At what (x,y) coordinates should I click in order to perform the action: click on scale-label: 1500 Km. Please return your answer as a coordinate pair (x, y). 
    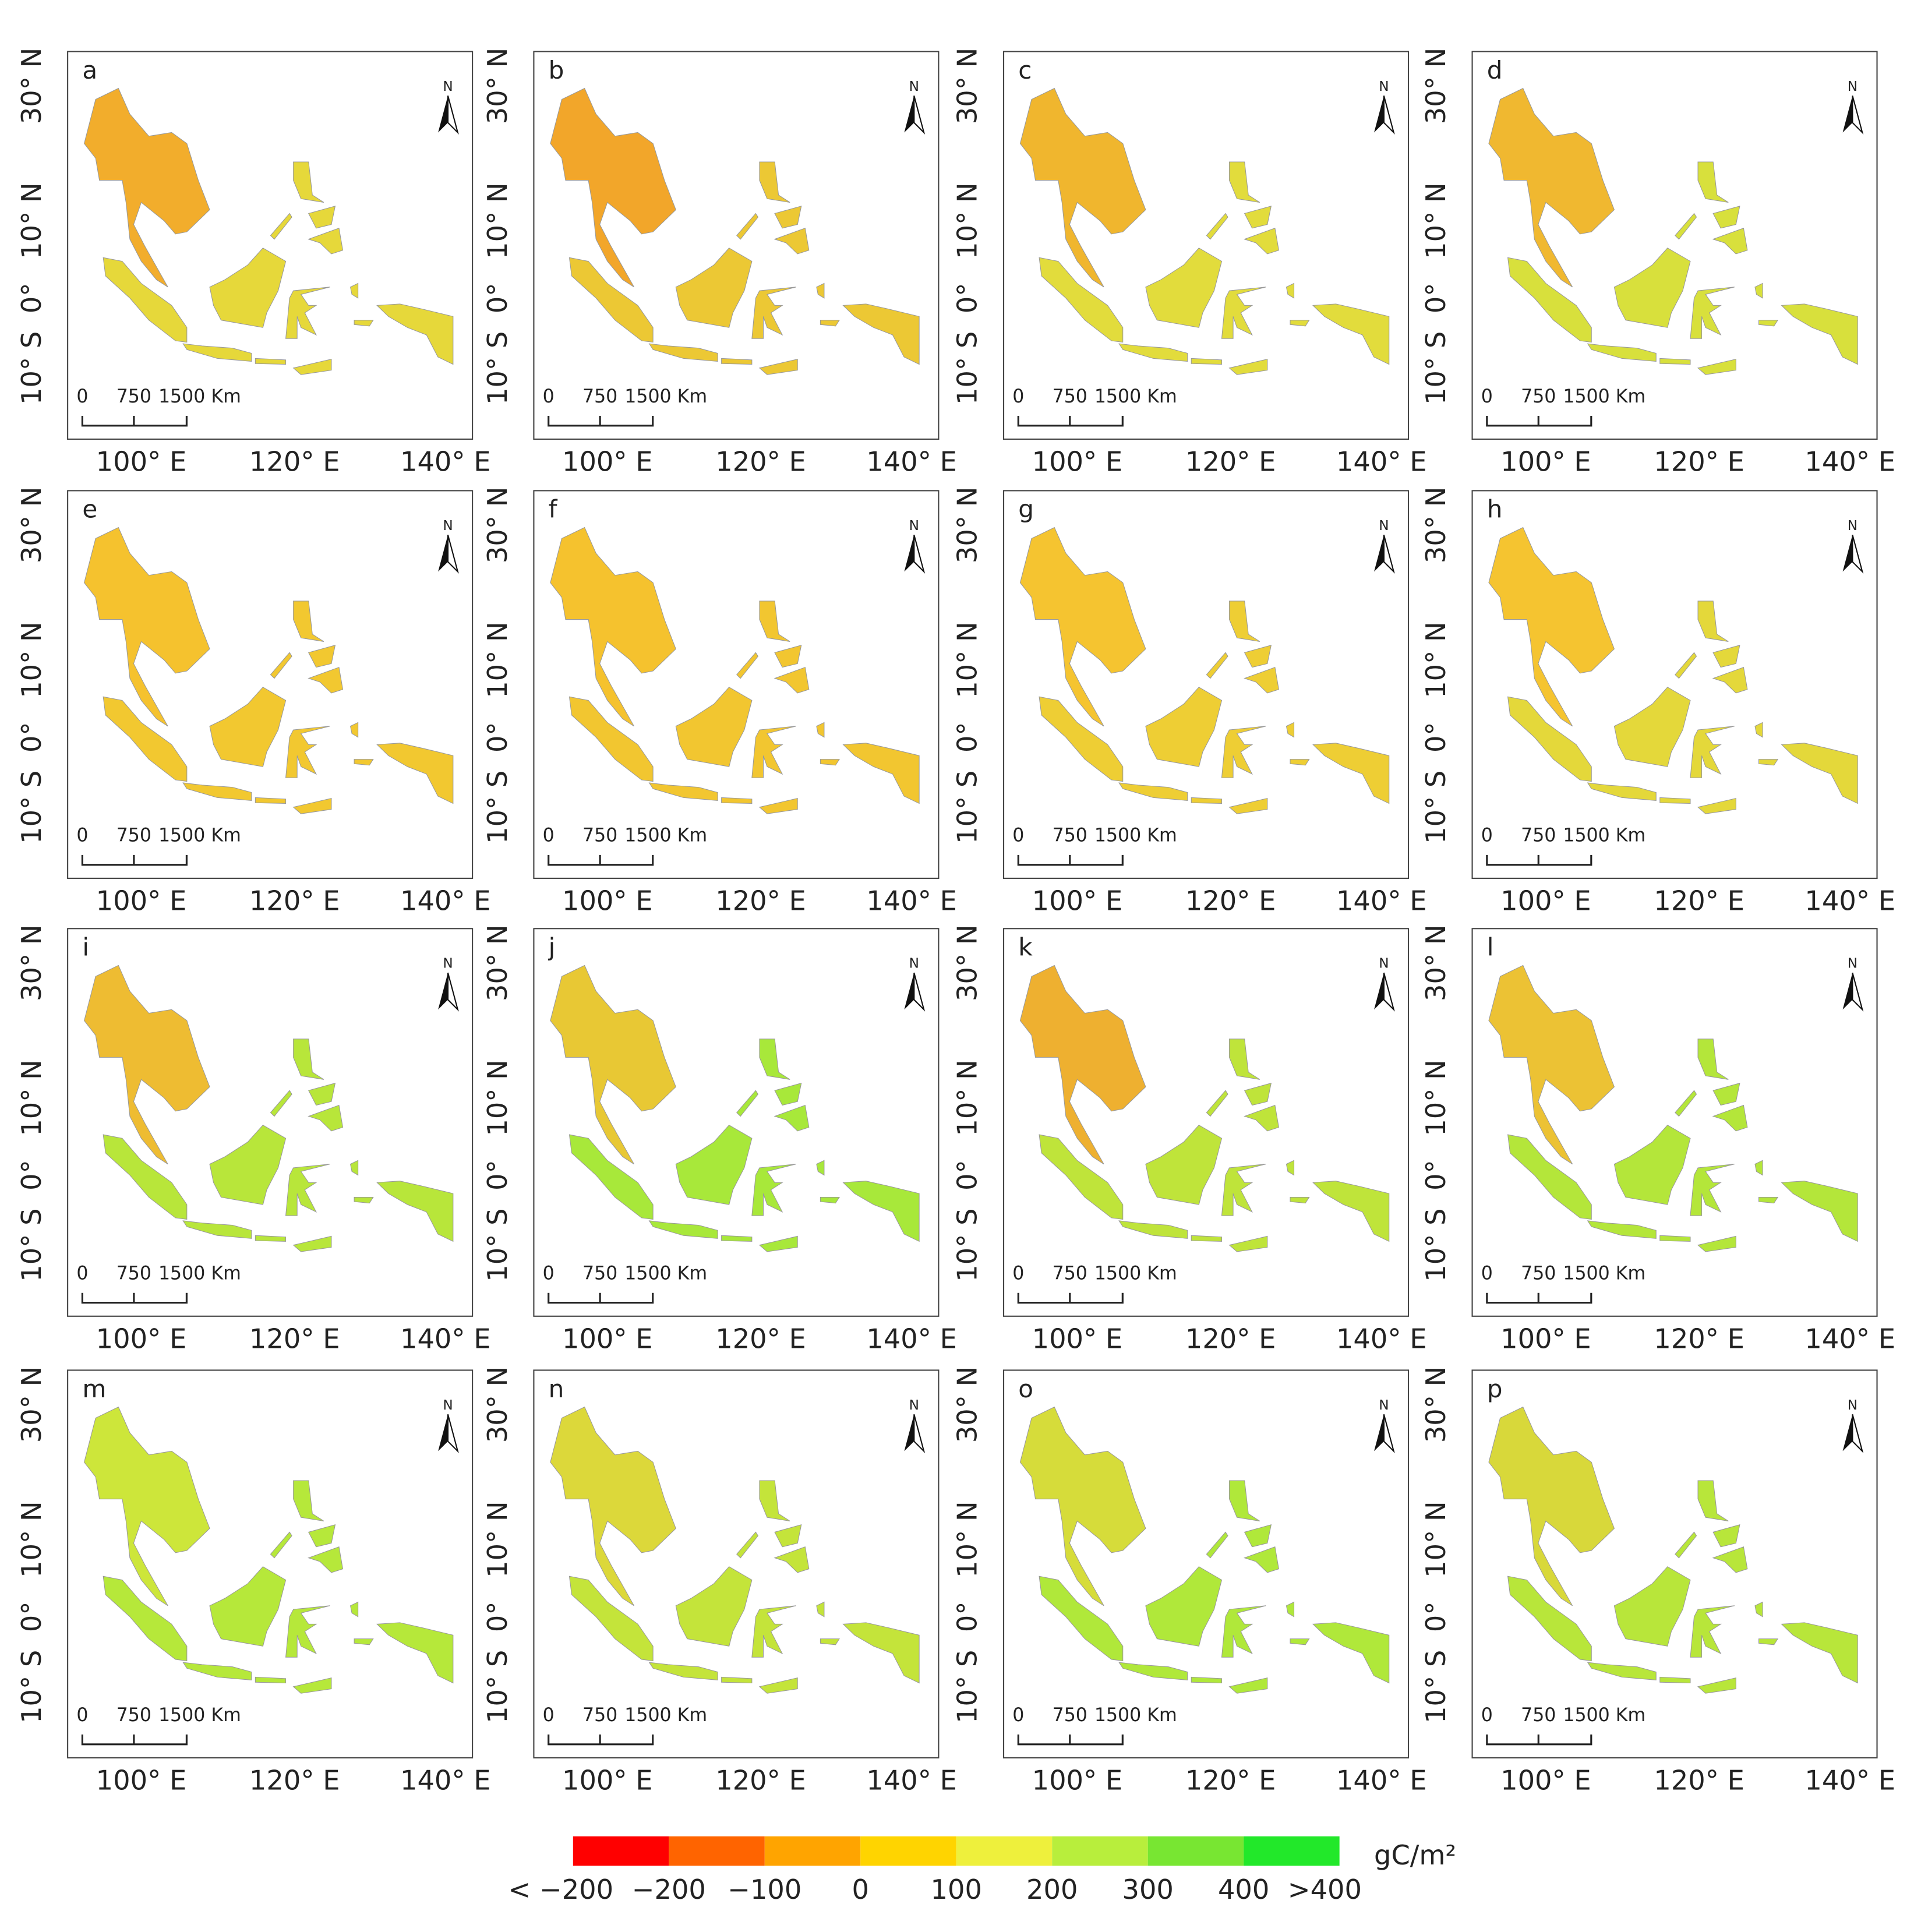
    Looking at the image, I should click on (665, 1273).